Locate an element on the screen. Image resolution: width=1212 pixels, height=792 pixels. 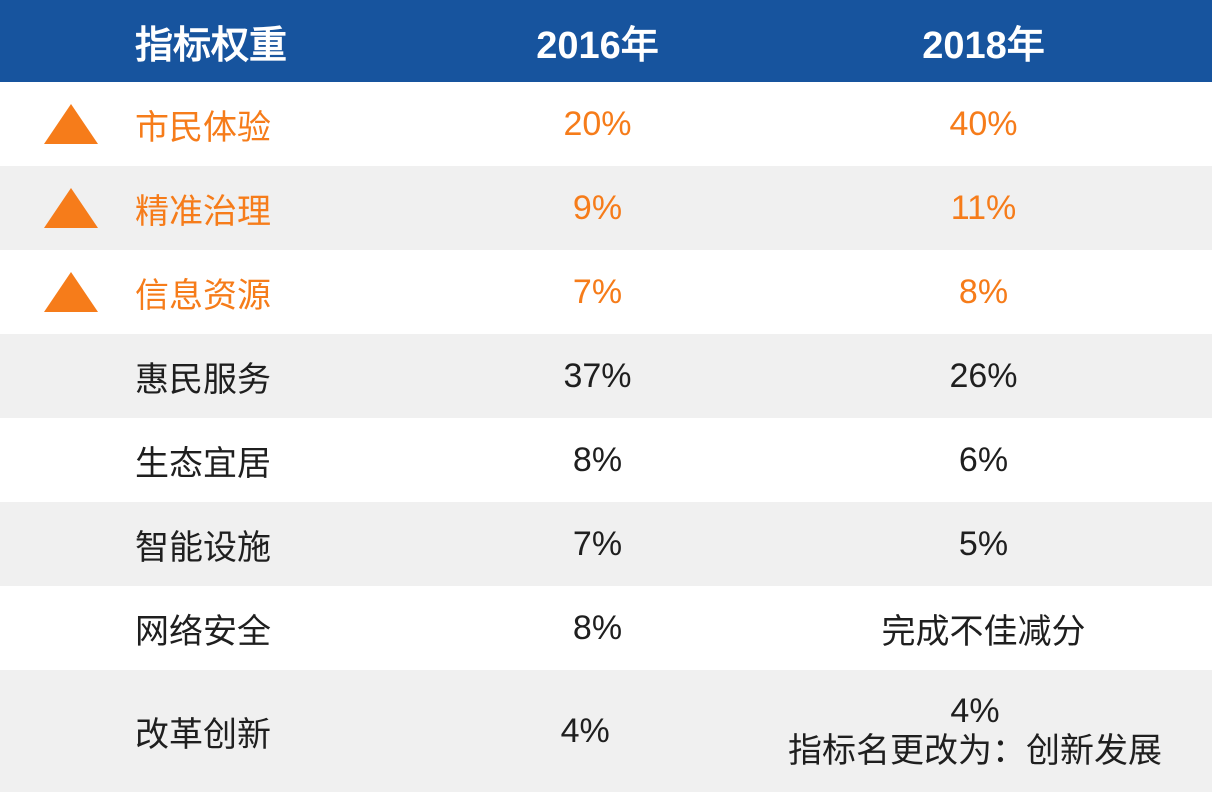
weight-2016: 20% is located at coordinates (597, 123).